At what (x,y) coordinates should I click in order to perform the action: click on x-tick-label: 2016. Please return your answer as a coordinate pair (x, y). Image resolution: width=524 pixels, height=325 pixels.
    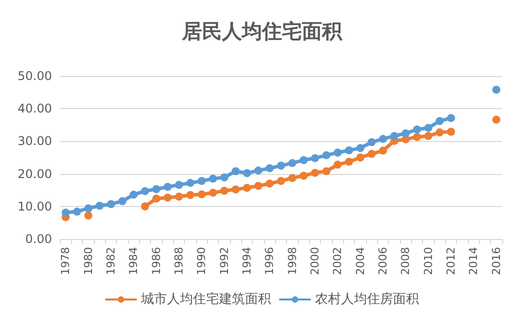
    Looking at the image, I should click on (496, 261).